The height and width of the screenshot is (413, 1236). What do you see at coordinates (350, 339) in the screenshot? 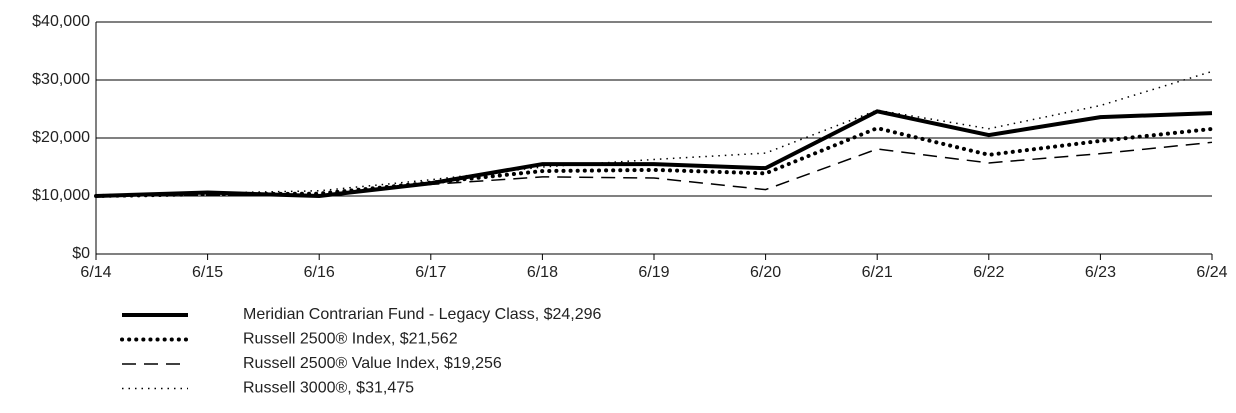
I see `legend-label: Russell 2500® Index, $21,562` at bounding box center [350, 339].